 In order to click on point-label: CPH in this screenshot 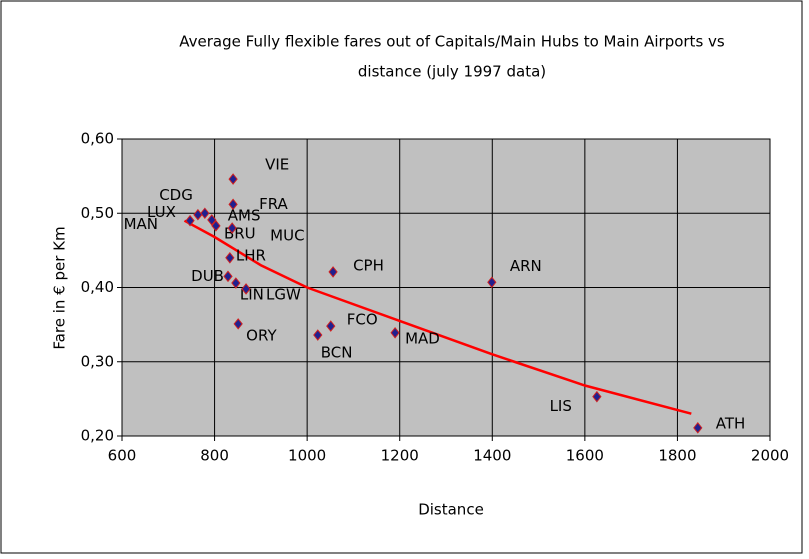, I will do `click(368, 265)`.